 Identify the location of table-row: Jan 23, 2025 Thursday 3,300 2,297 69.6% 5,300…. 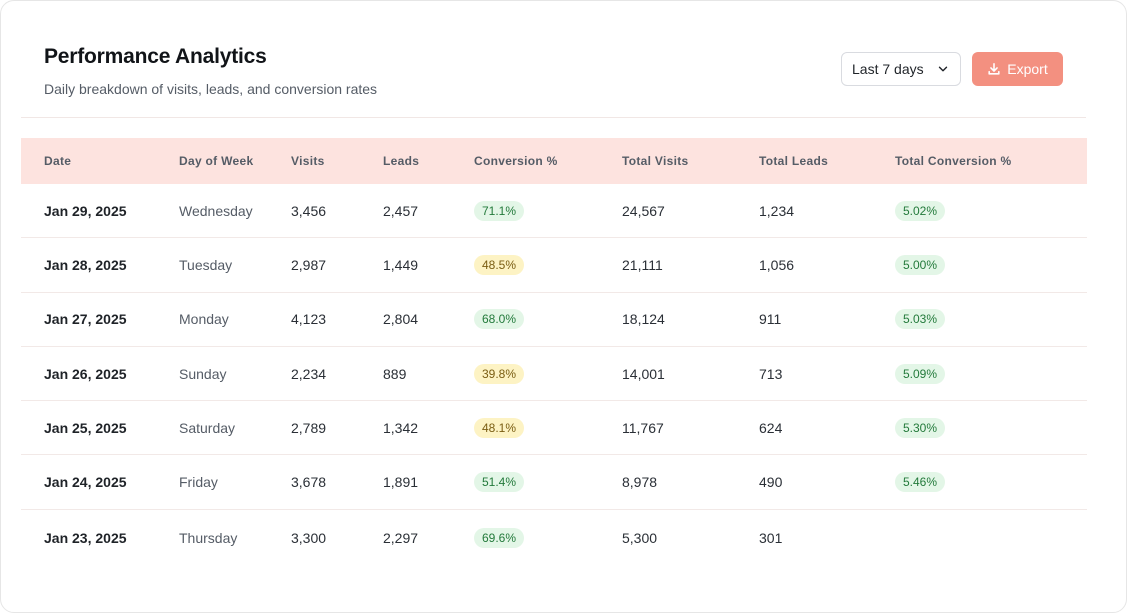
(554, 538).